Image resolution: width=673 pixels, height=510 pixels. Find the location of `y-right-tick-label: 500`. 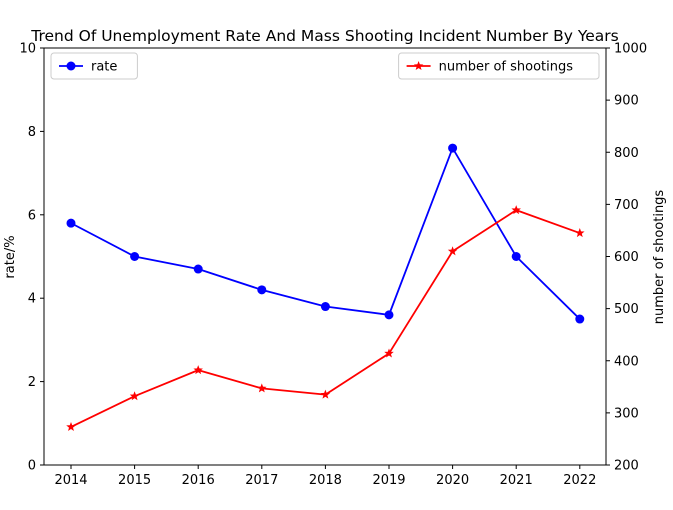

y-right-tick-label: 500 is located at coordinates (626, 309).